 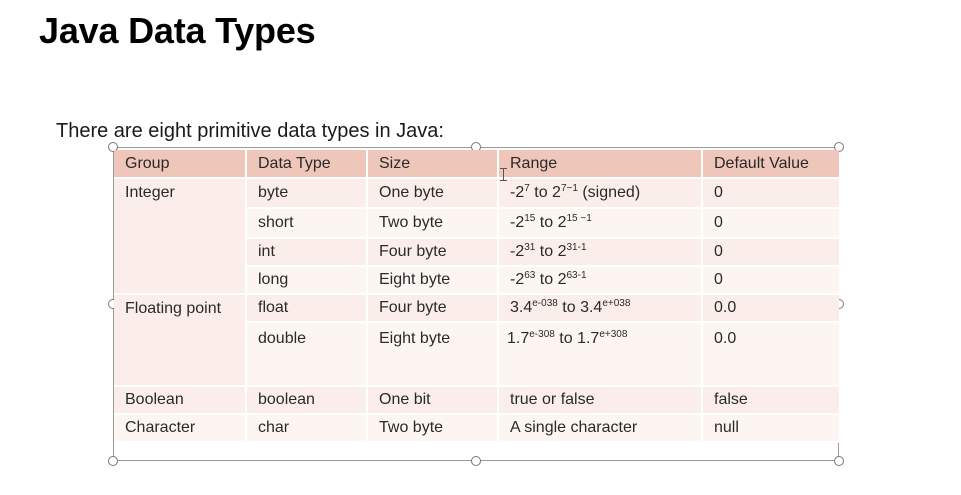 What do you see at coordinates (180, 400) in the screenshot?
I see `group-cell: Boolean` at bounding box center [180, 400].